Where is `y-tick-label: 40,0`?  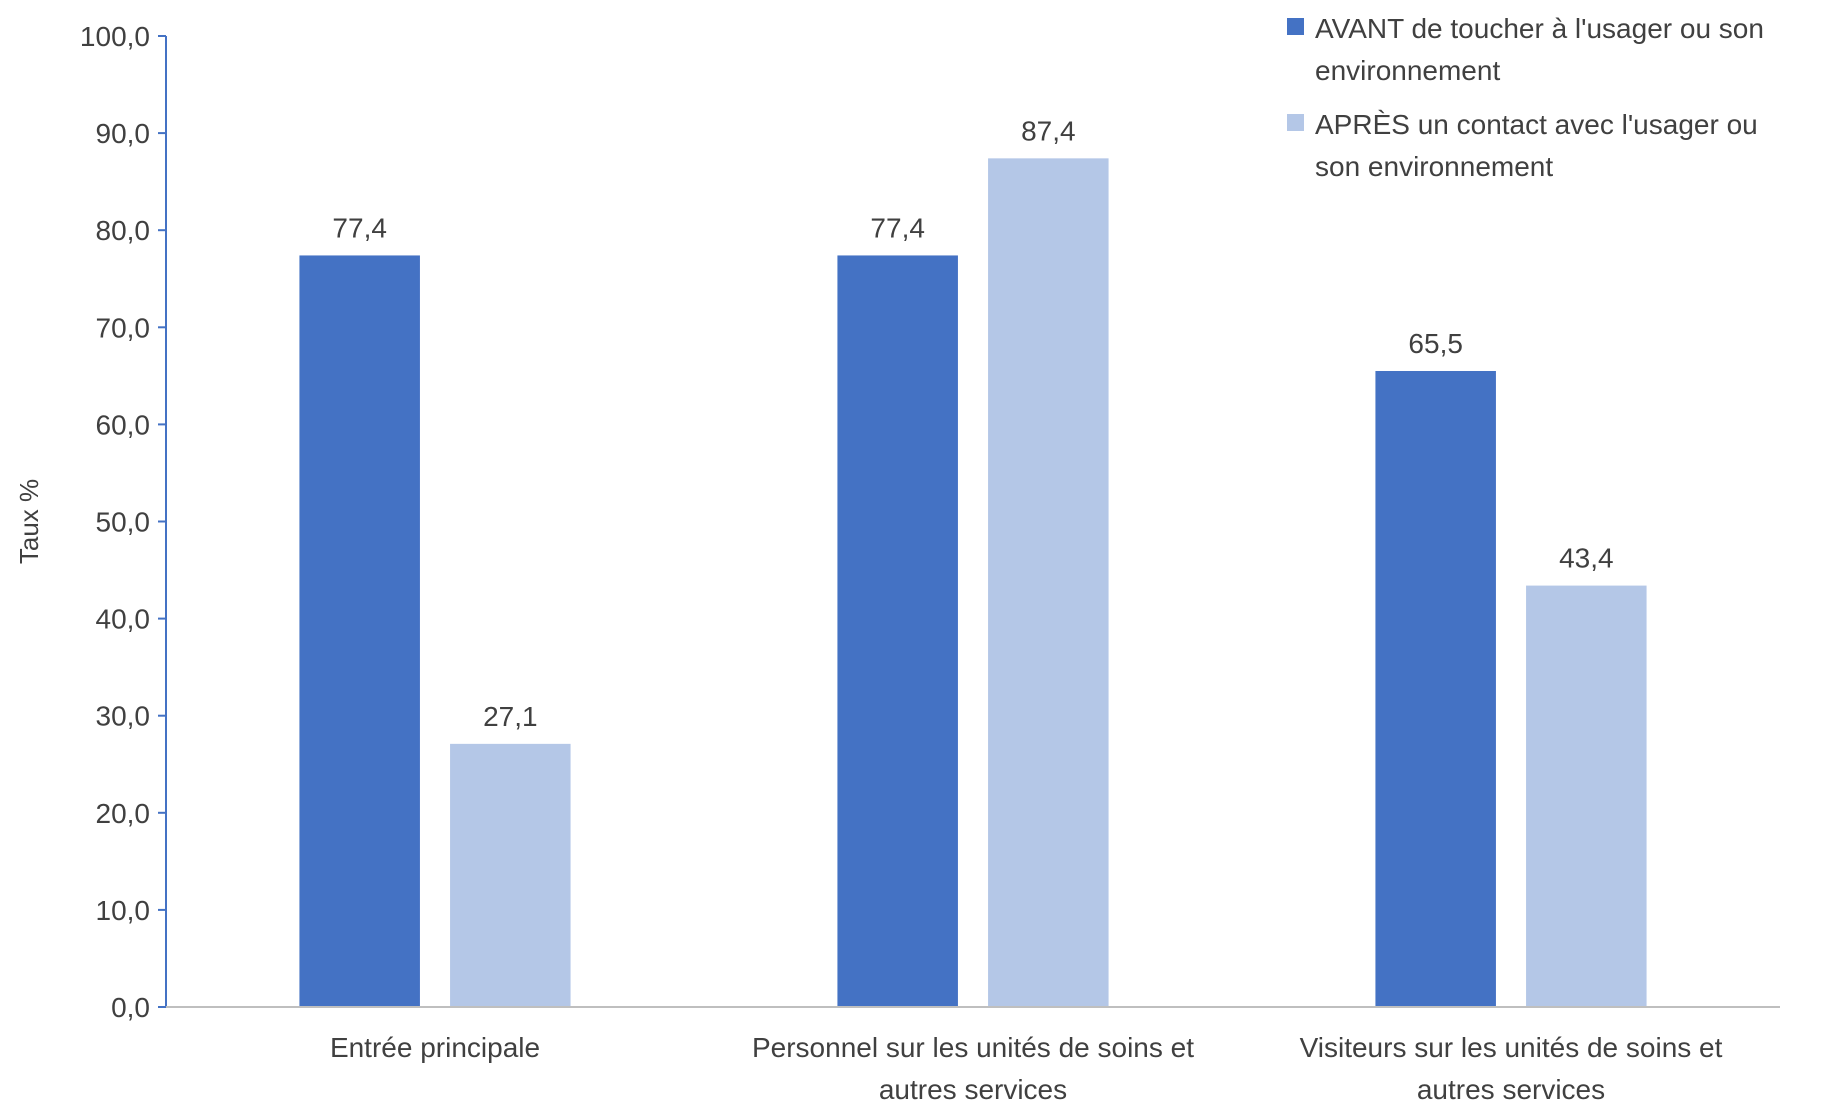 y-tick-label: 40,0 is located at coordinates (123, 619).